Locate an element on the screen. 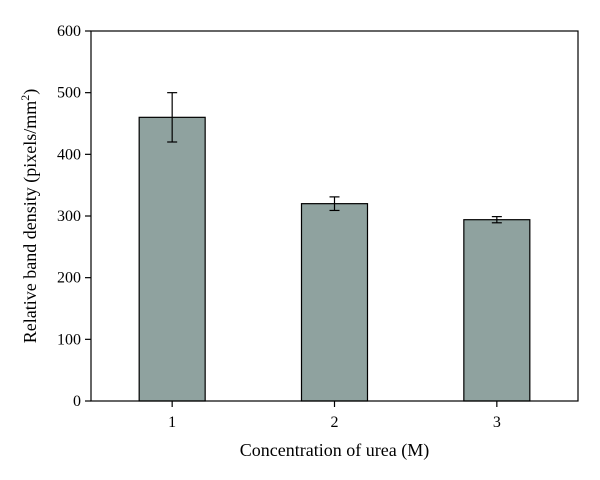  y-tick-label: 200 is located at coordinates (69, 278).